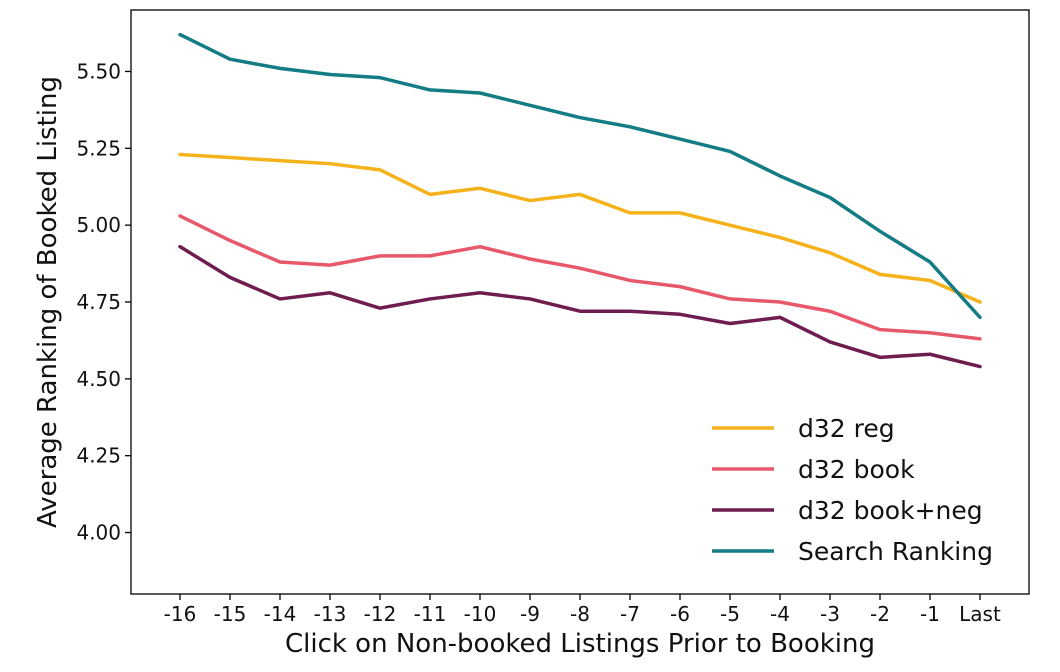  Describe the element at coordinates (98, 379) in the screenshot. I see `y-tick-label: 4.50` at that location.